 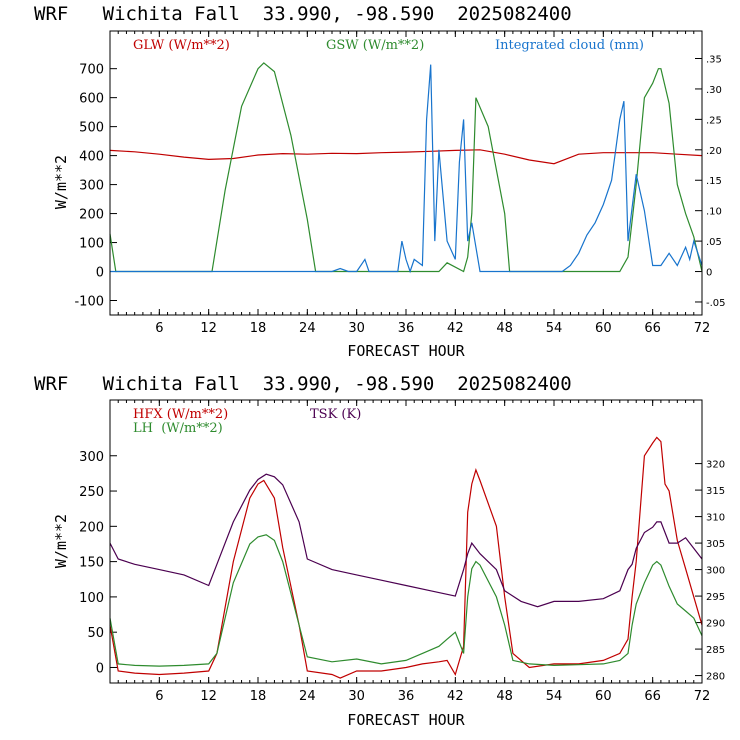 What do you see at coordinates (554, 696) in the screenshot?
I see `bottom-xtick-label: 54` at bounding box center [554, 696].